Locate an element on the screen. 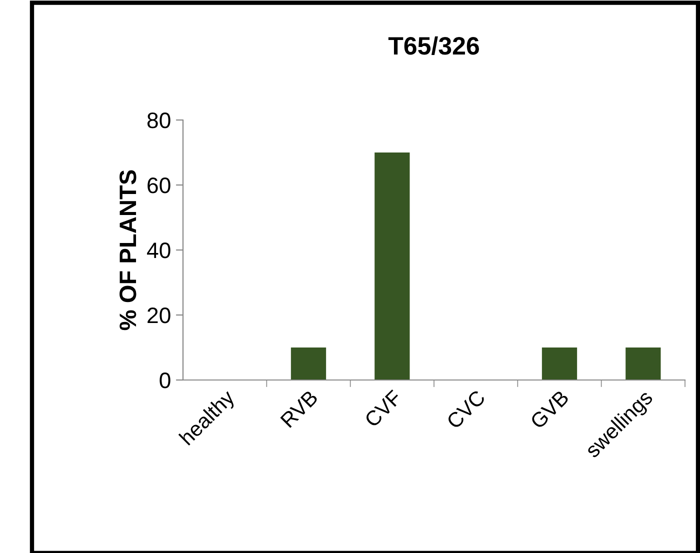 The height and width of the screenshot is (553, 700). y-axis-title: % OF PLANTS is located at coordinates (128, 250).